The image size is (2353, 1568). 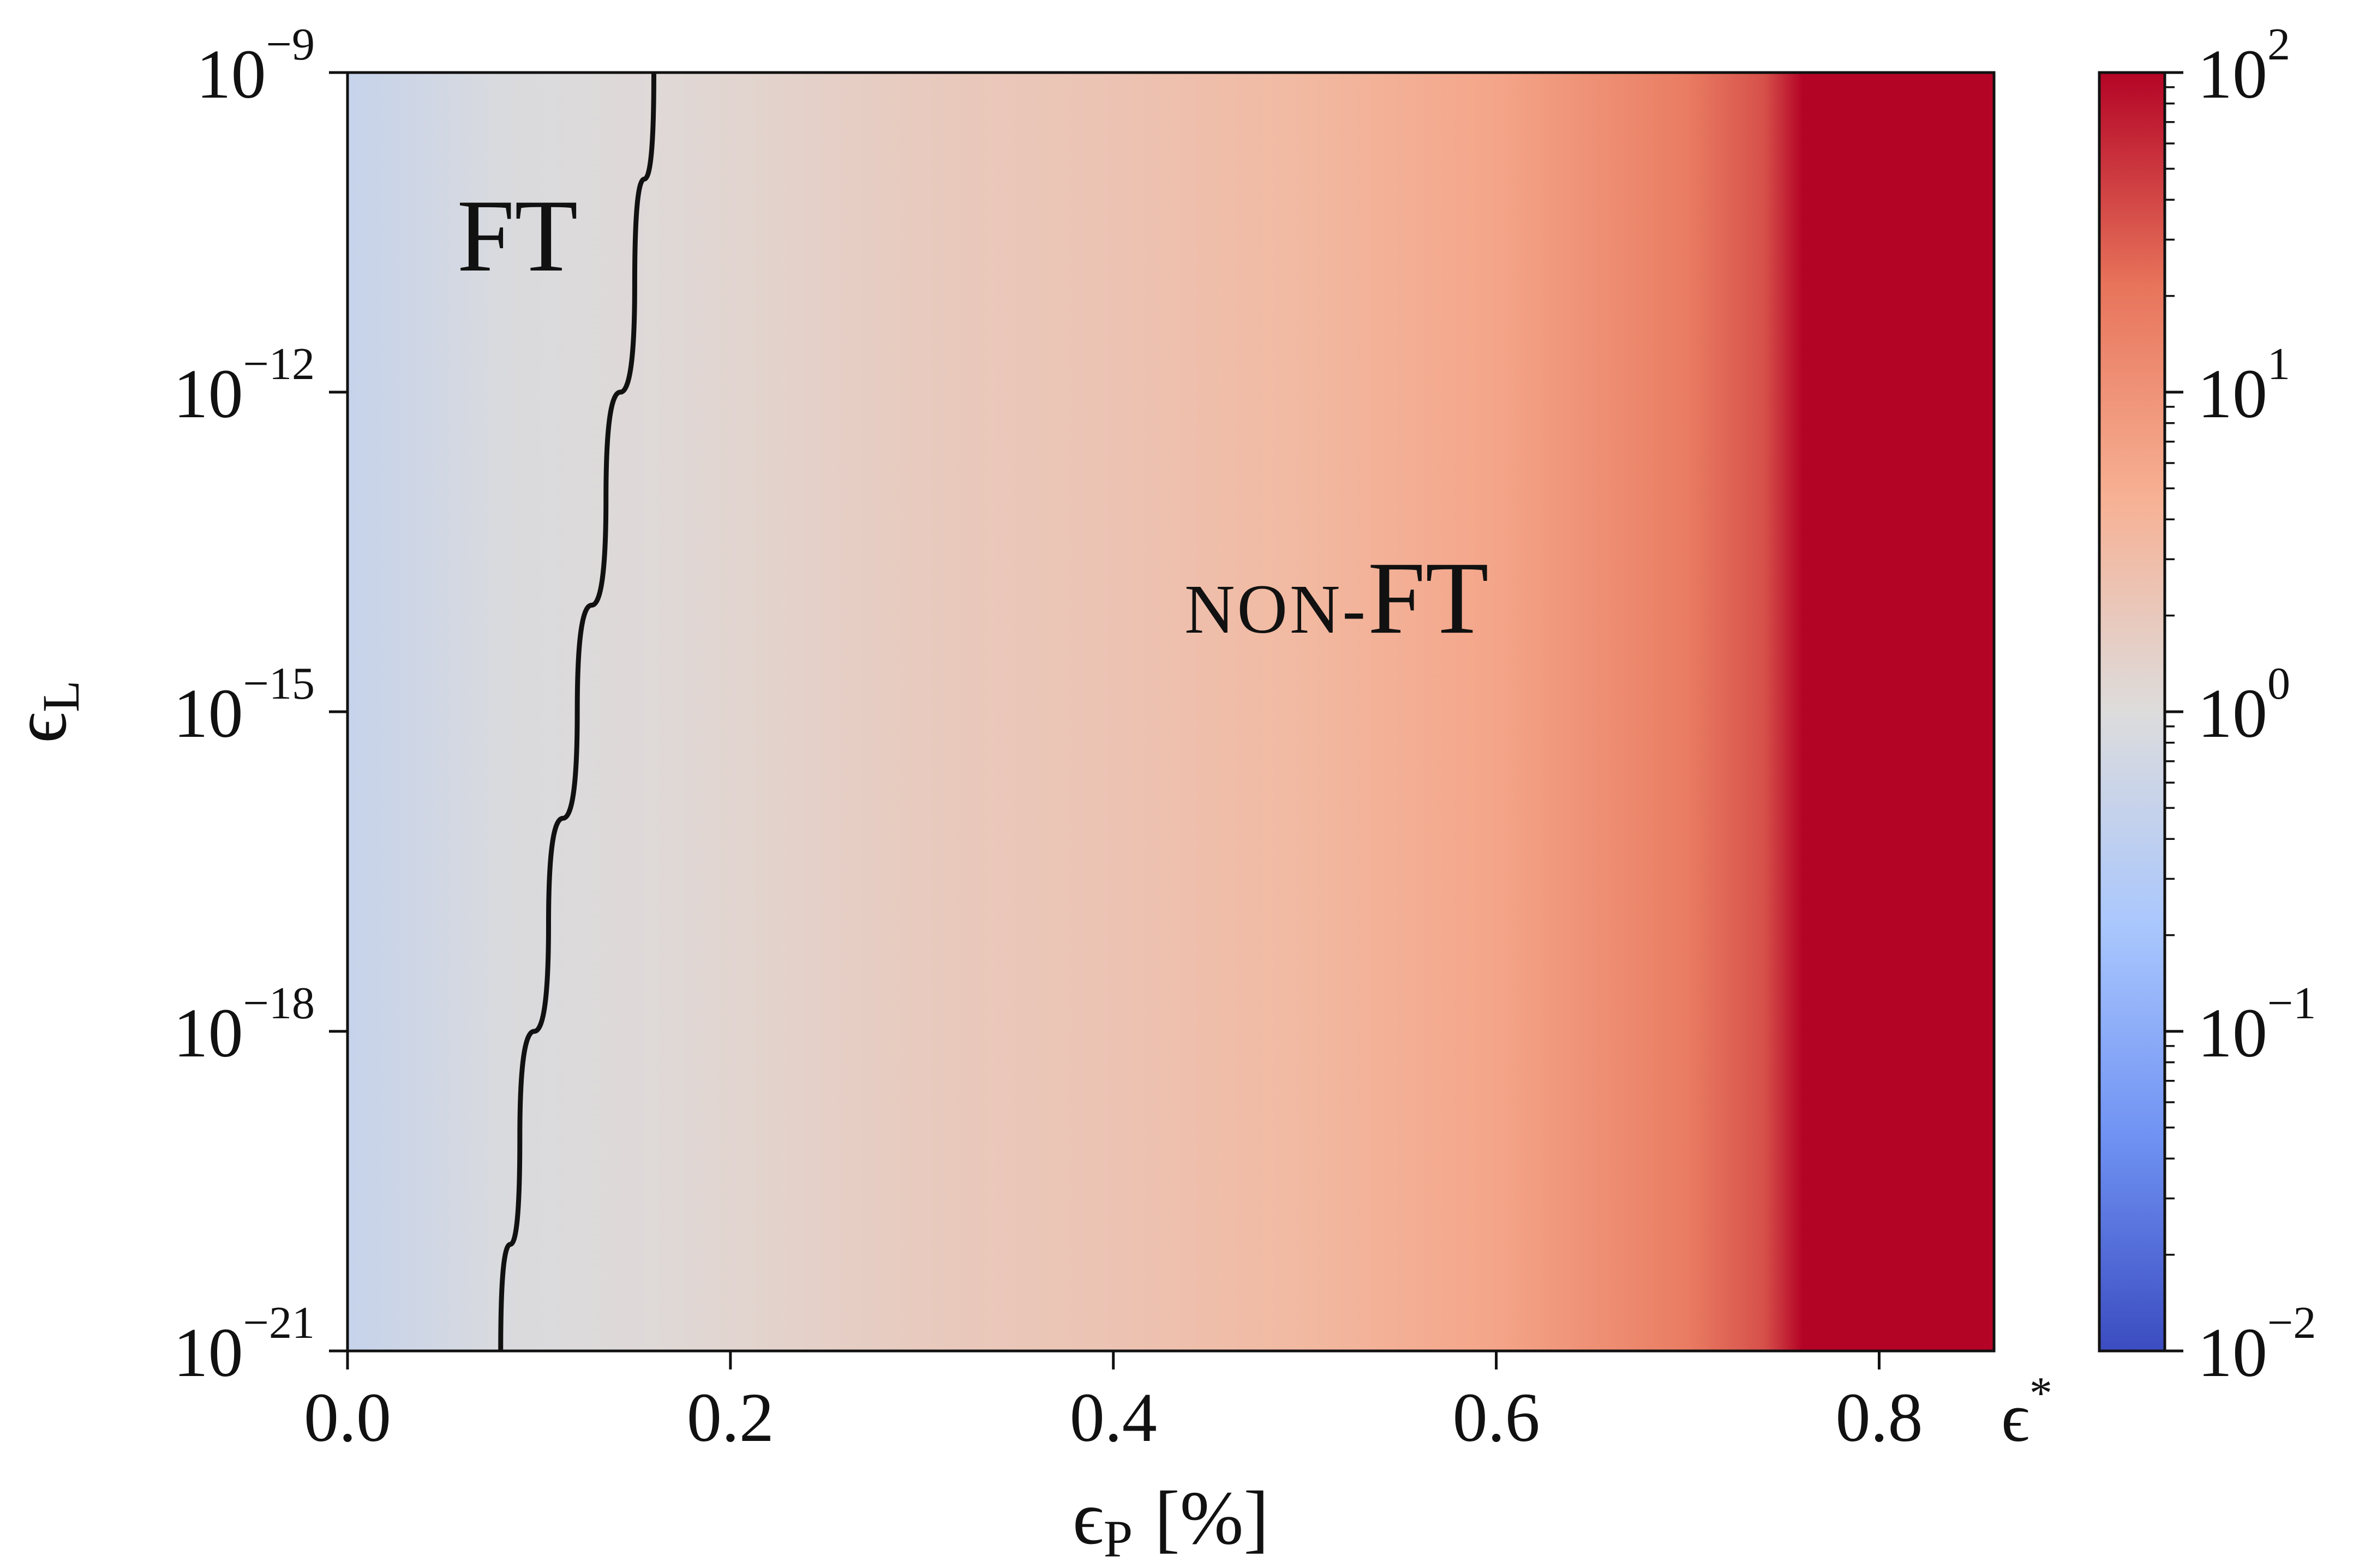 I want to click on x-tick-label-epsilon-star: ϵ*, so click(x=2026, y=1412).